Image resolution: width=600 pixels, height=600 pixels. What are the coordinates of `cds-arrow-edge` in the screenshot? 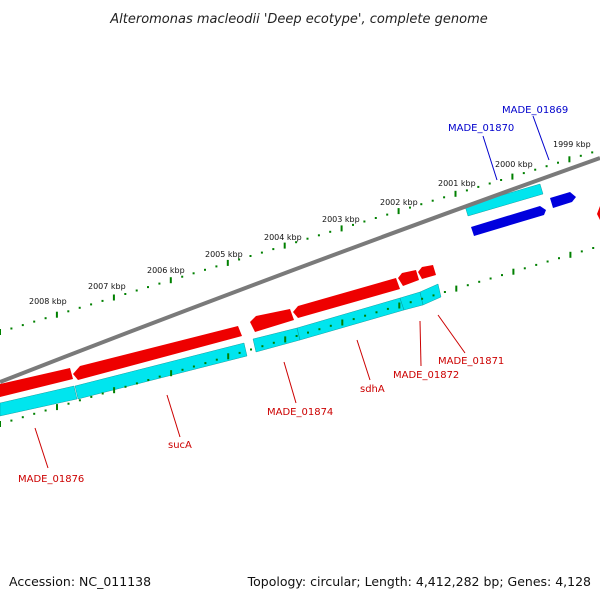 It's located at (598, 213).